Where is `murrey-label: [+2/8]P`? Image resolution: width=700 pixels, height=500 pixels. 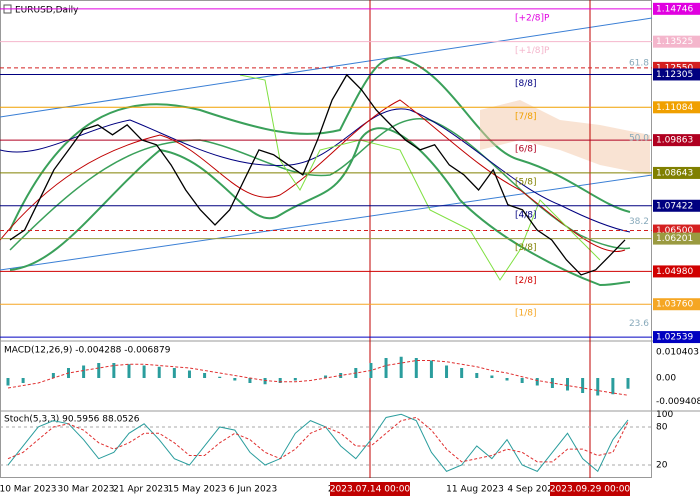 murrey-label: [+2/8]P is located at coordinates (532, 18).